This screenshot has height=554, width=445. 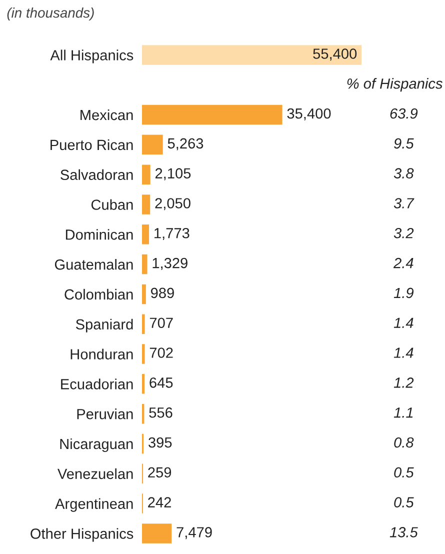 I want to click on data-label: 645, so click(x=161, y=383).